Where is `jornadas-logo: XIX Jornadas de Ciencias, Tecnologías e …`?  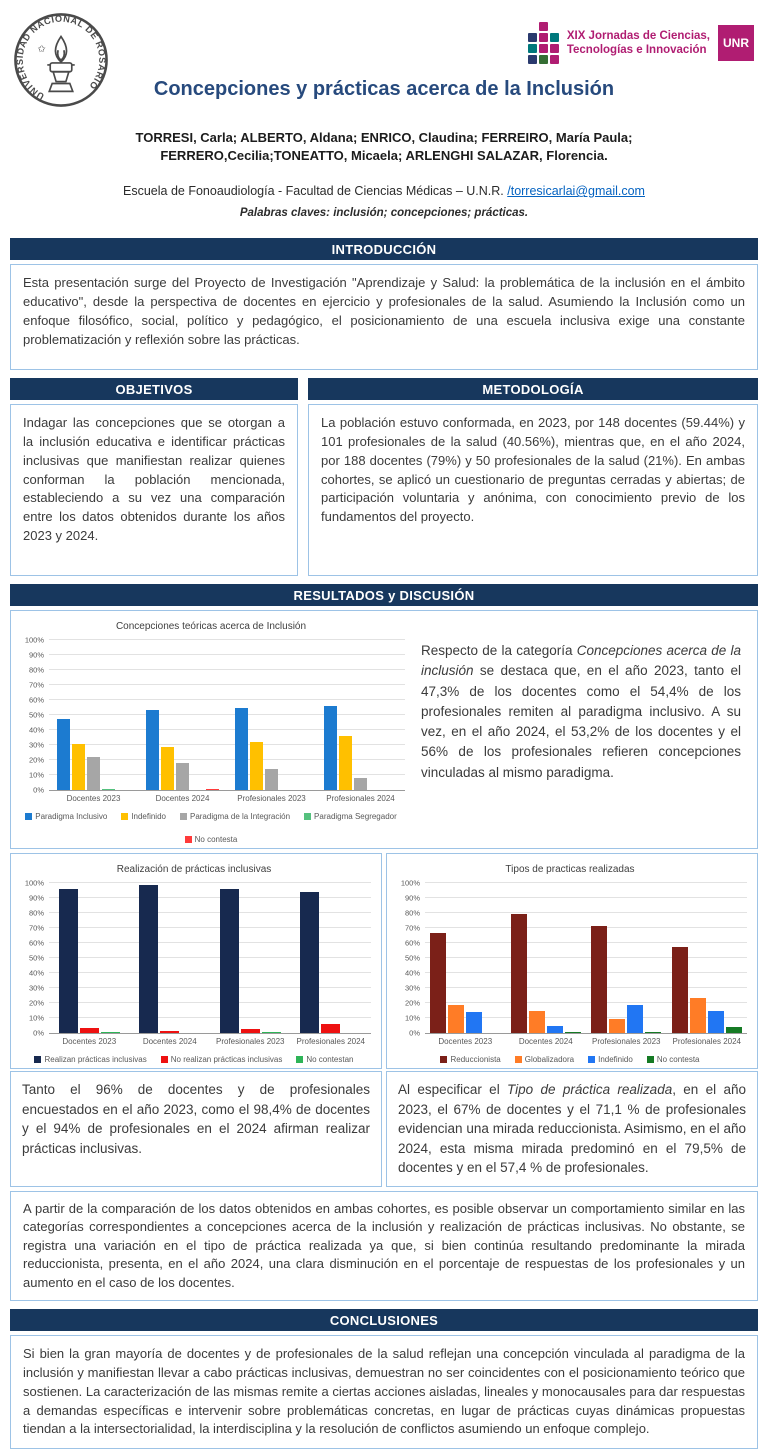
jornadas-logo: XIX Jornadas de Ciencias, Tecnologías e … is located at coordinates (640, 43).